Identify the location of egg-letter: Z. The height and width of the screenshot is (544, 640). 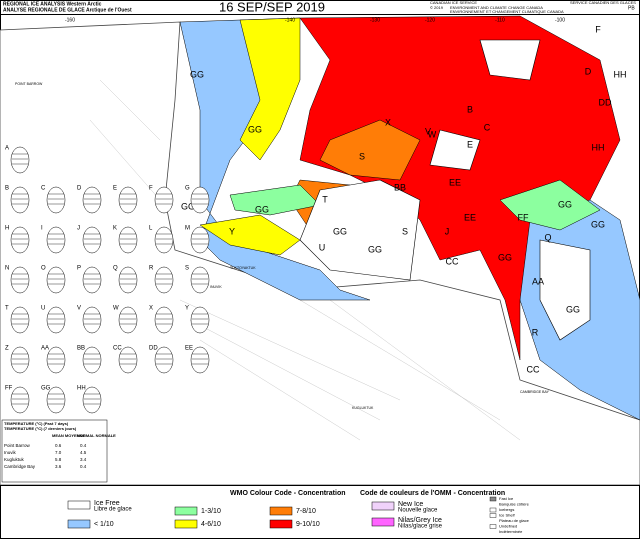
(7, 349).